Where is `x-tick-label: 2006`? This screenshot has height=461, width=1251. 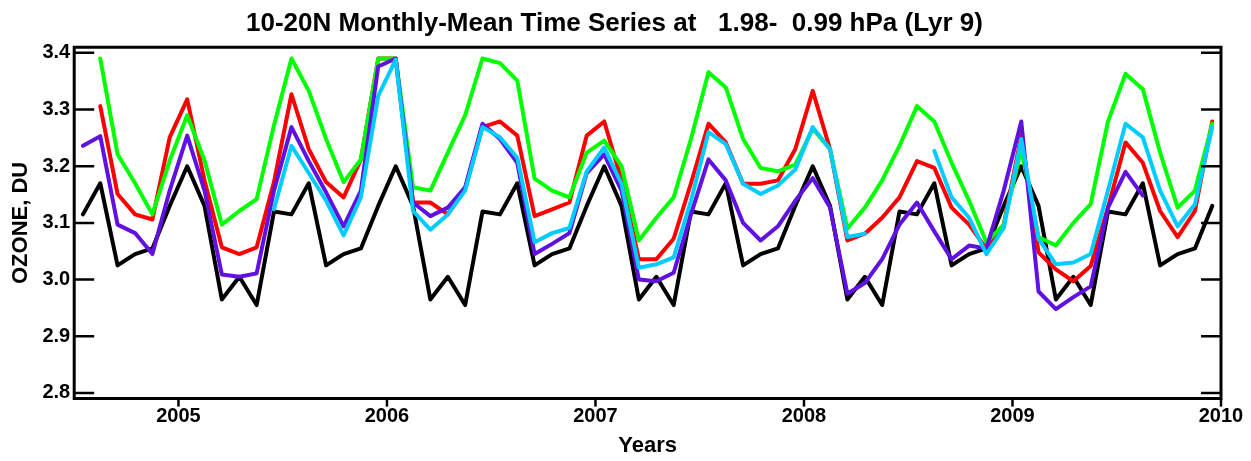 x-tick-label: 2006 is located at coordinates (387, 415).